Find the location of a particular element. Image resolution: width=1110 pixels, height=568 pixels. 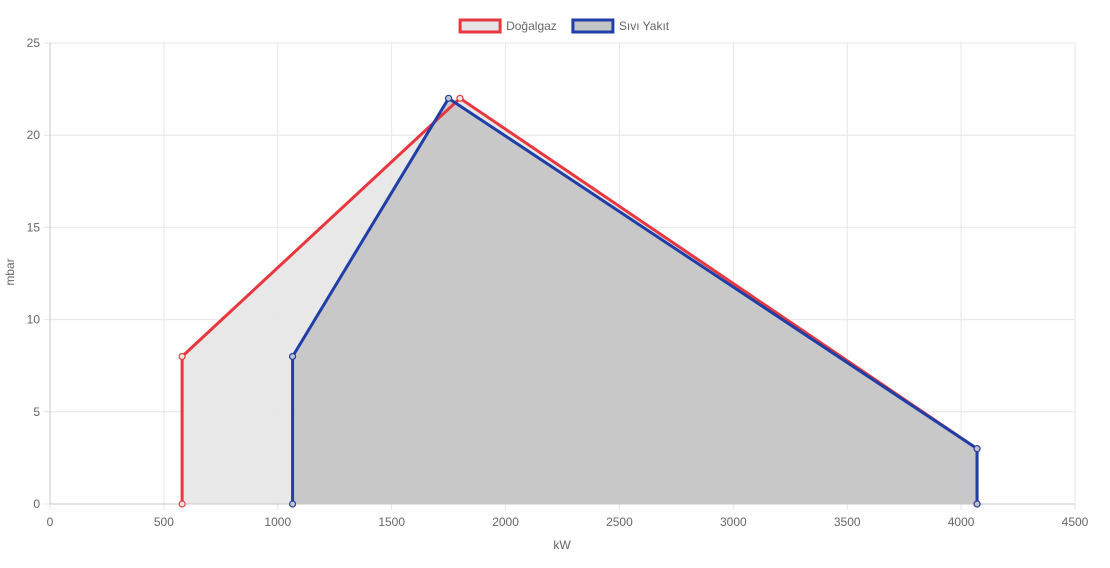

x-tick-label: 4500 is located at coordinates (1075, 522).